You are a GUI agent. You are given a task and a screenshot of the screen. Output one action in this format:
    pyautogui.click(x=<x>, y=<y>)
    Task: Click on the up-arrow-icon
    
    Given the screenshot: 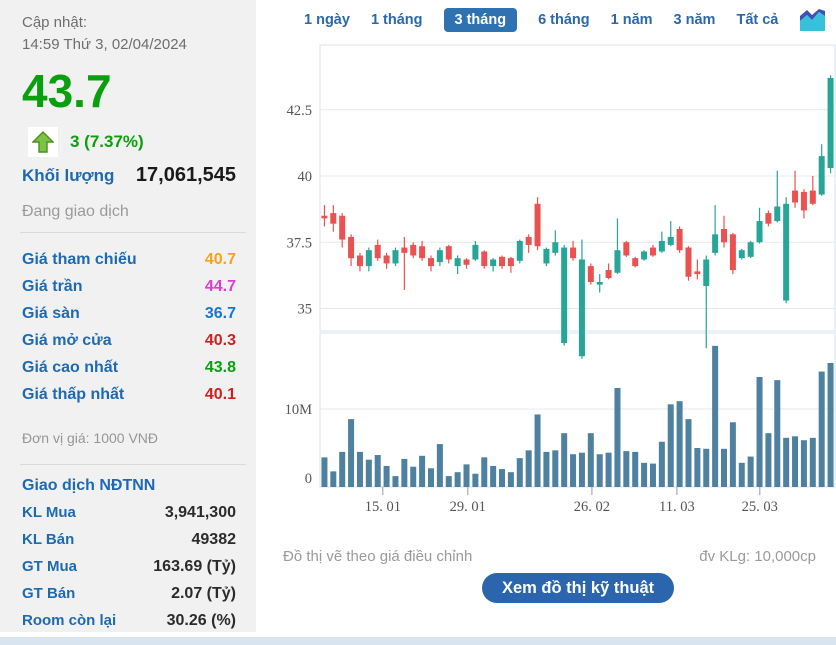 What is the action you would take?
    pyautogui.click(x=43, y=142)
    